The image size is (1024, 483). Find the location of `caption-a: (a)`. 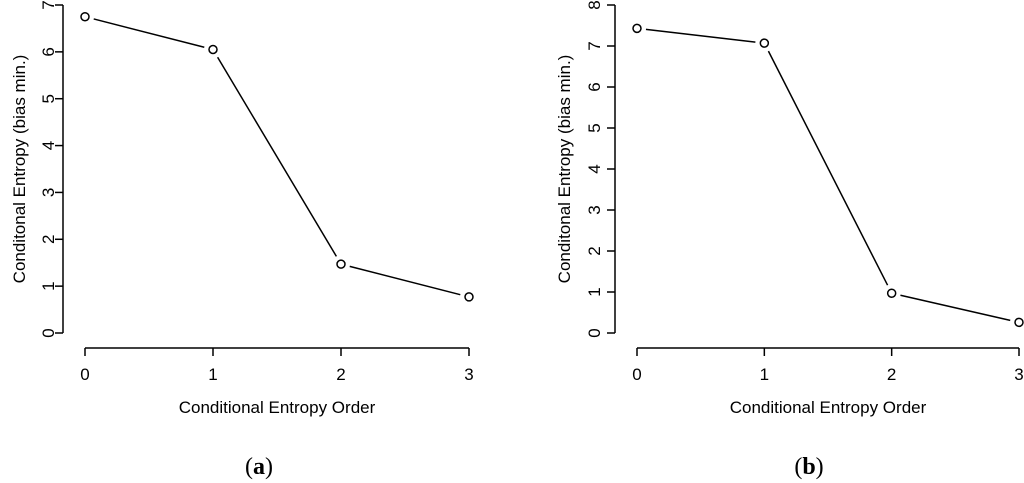

caption-a: (a) is located at coordinates (259, 467).